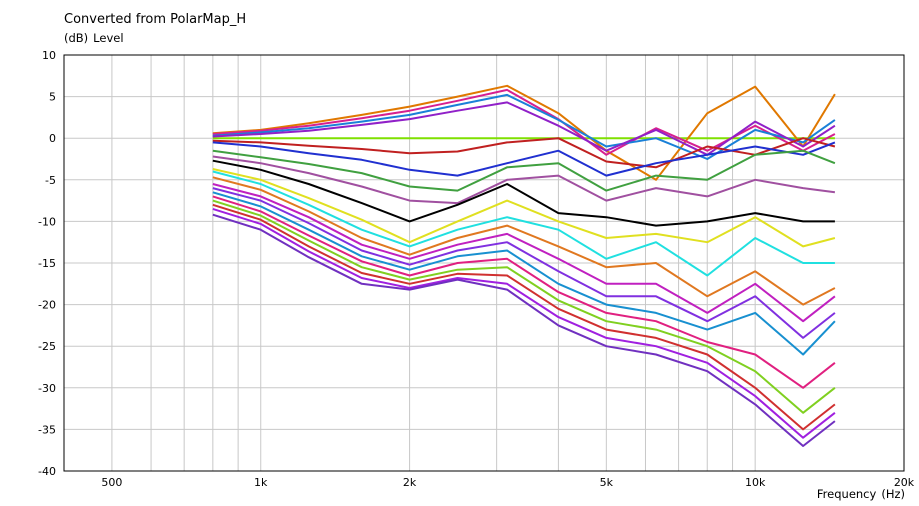  I want to click on y-tick-label: -30, so click(47, 388).